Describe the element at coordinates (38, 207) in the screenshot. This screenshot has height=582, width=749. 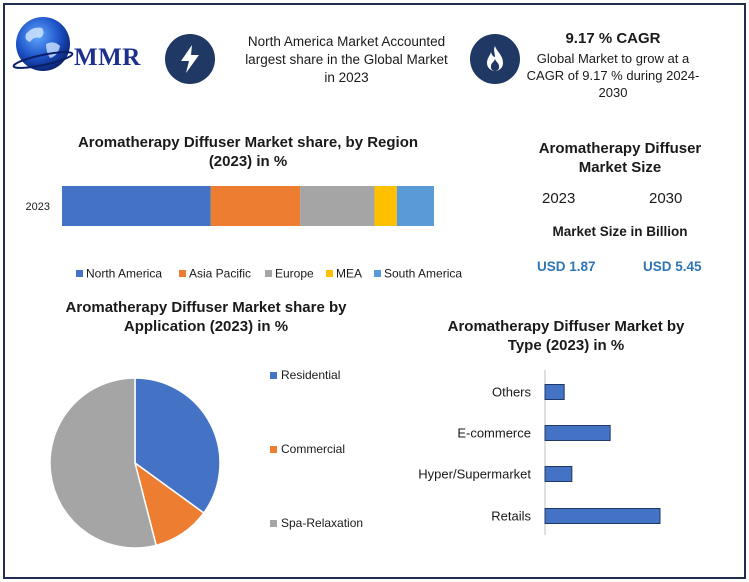
I see `region-category-label: 2023` at that location.